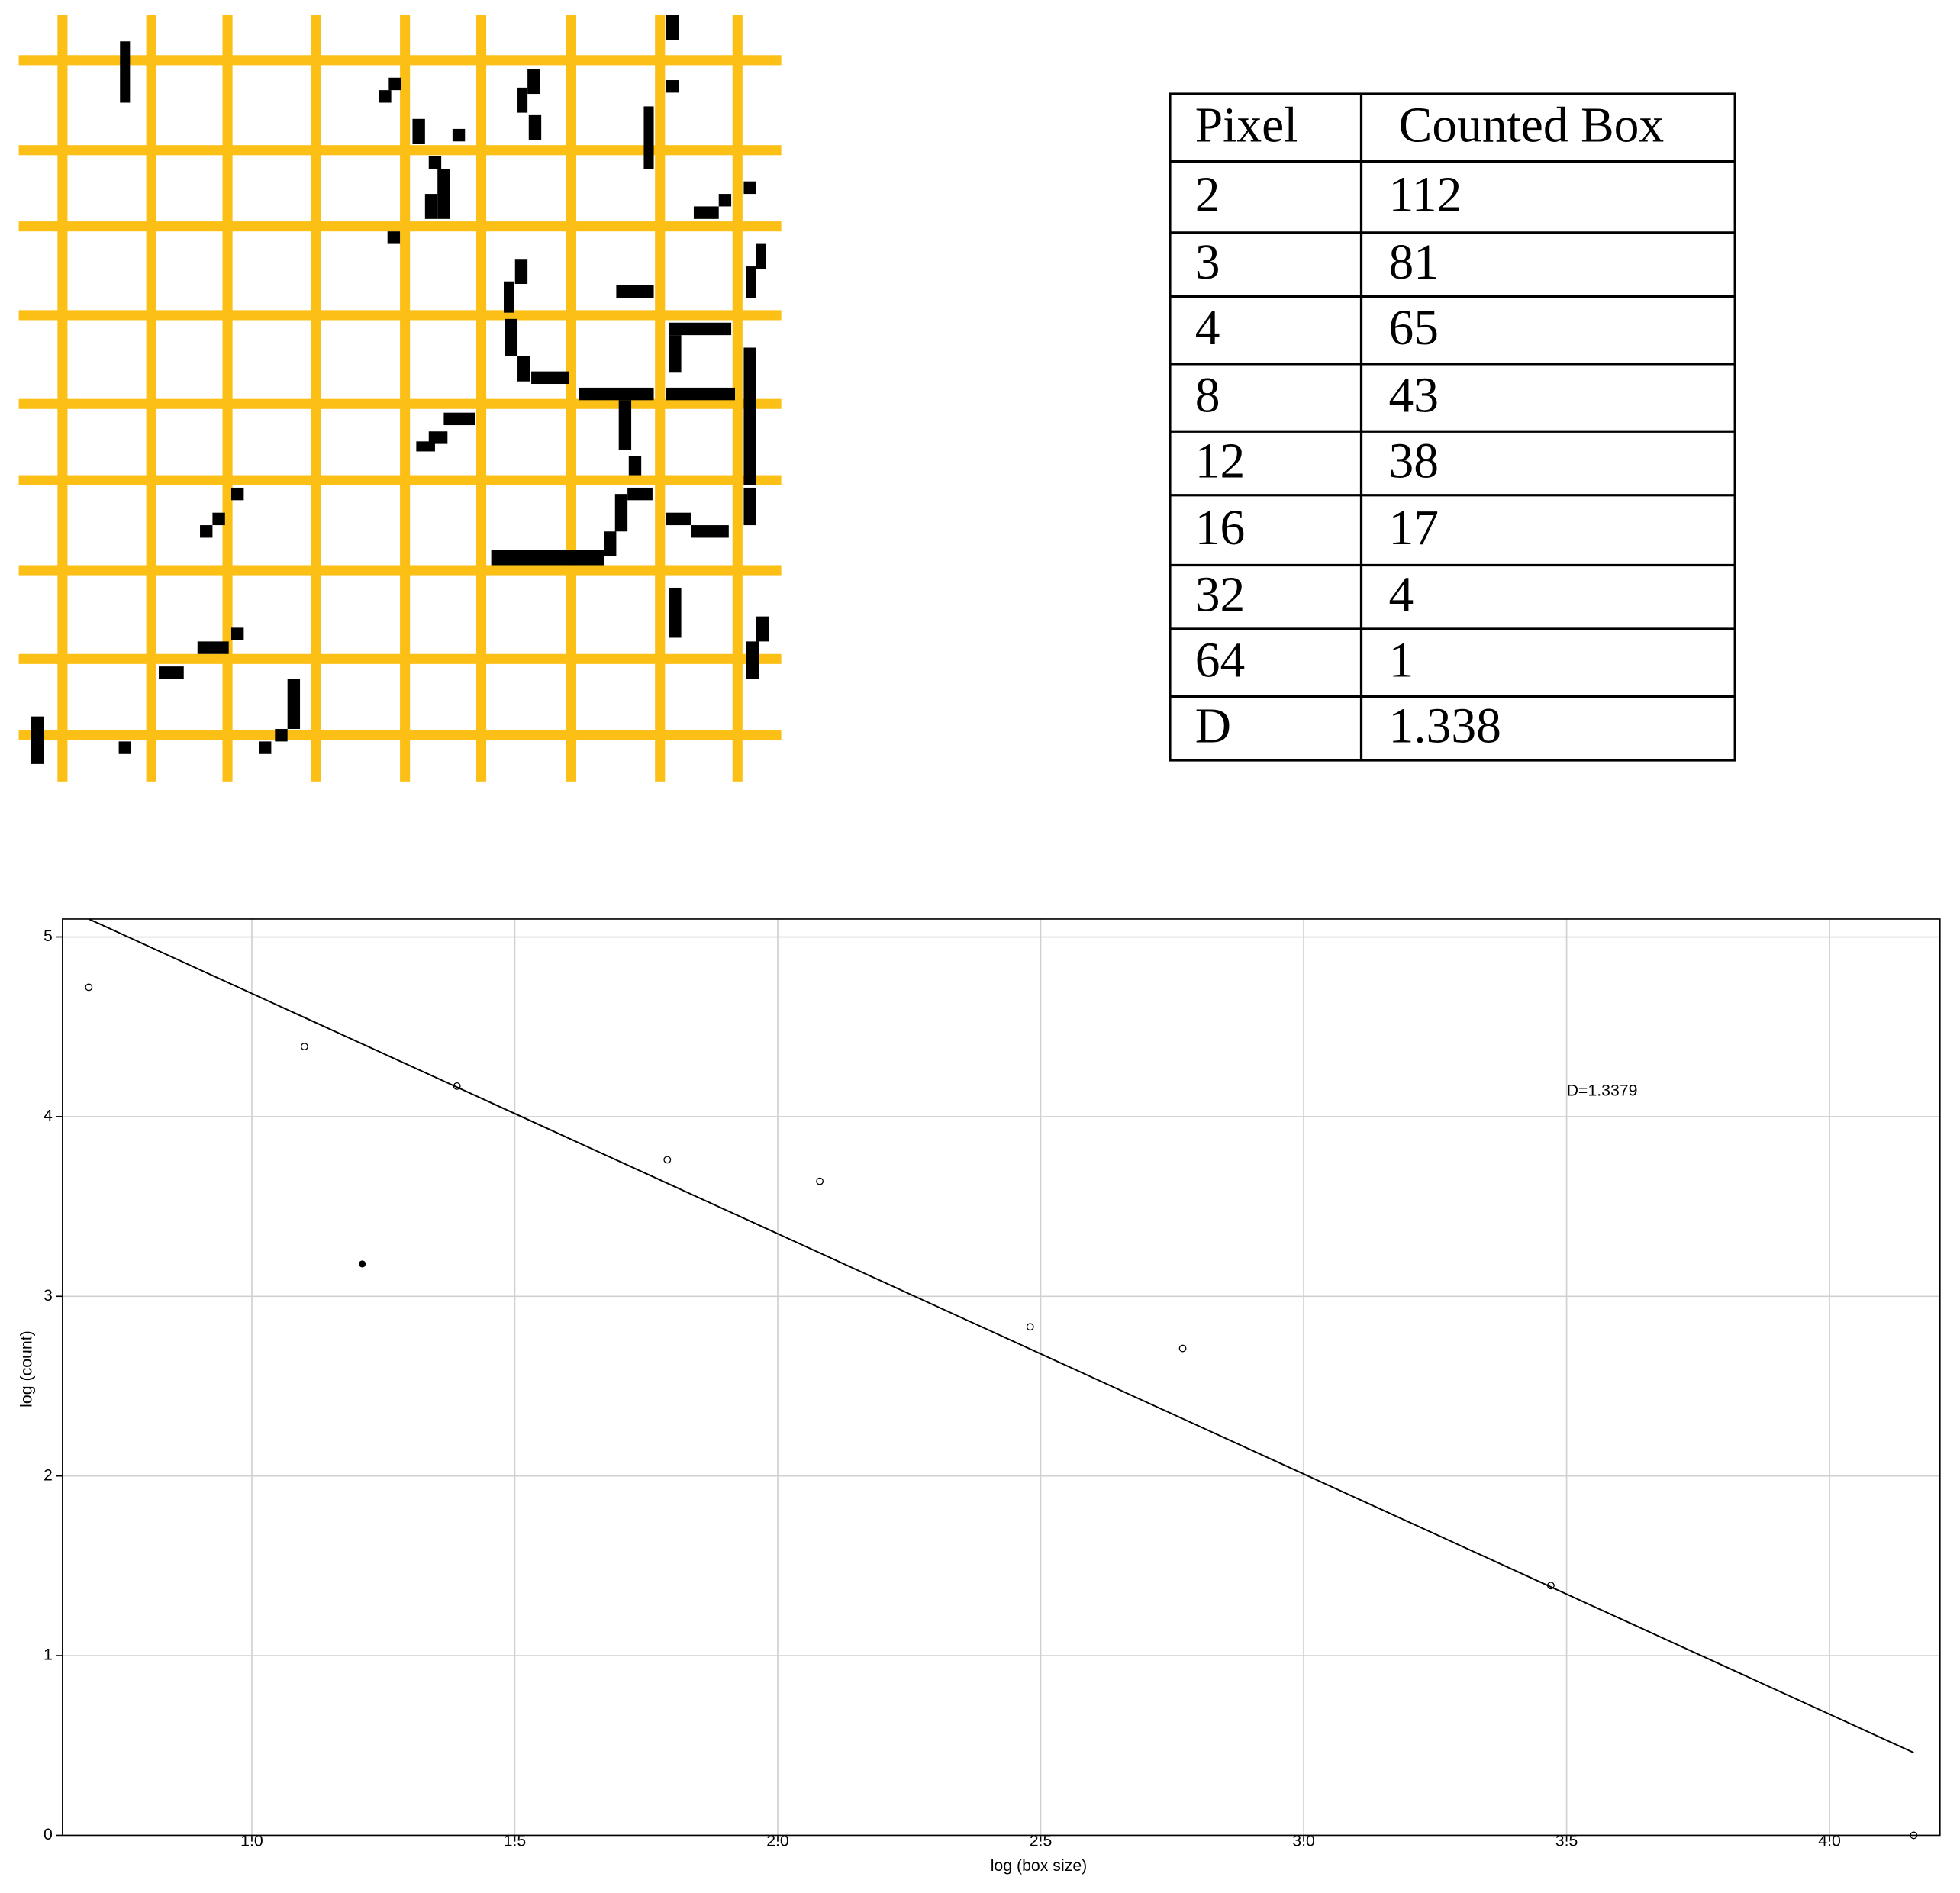 This screenshot has width=1960, height=1893. What do you see at coordinates (1220, 528) in the screenshot?
I see `cell: 16` at bounding box center [1220, 528].